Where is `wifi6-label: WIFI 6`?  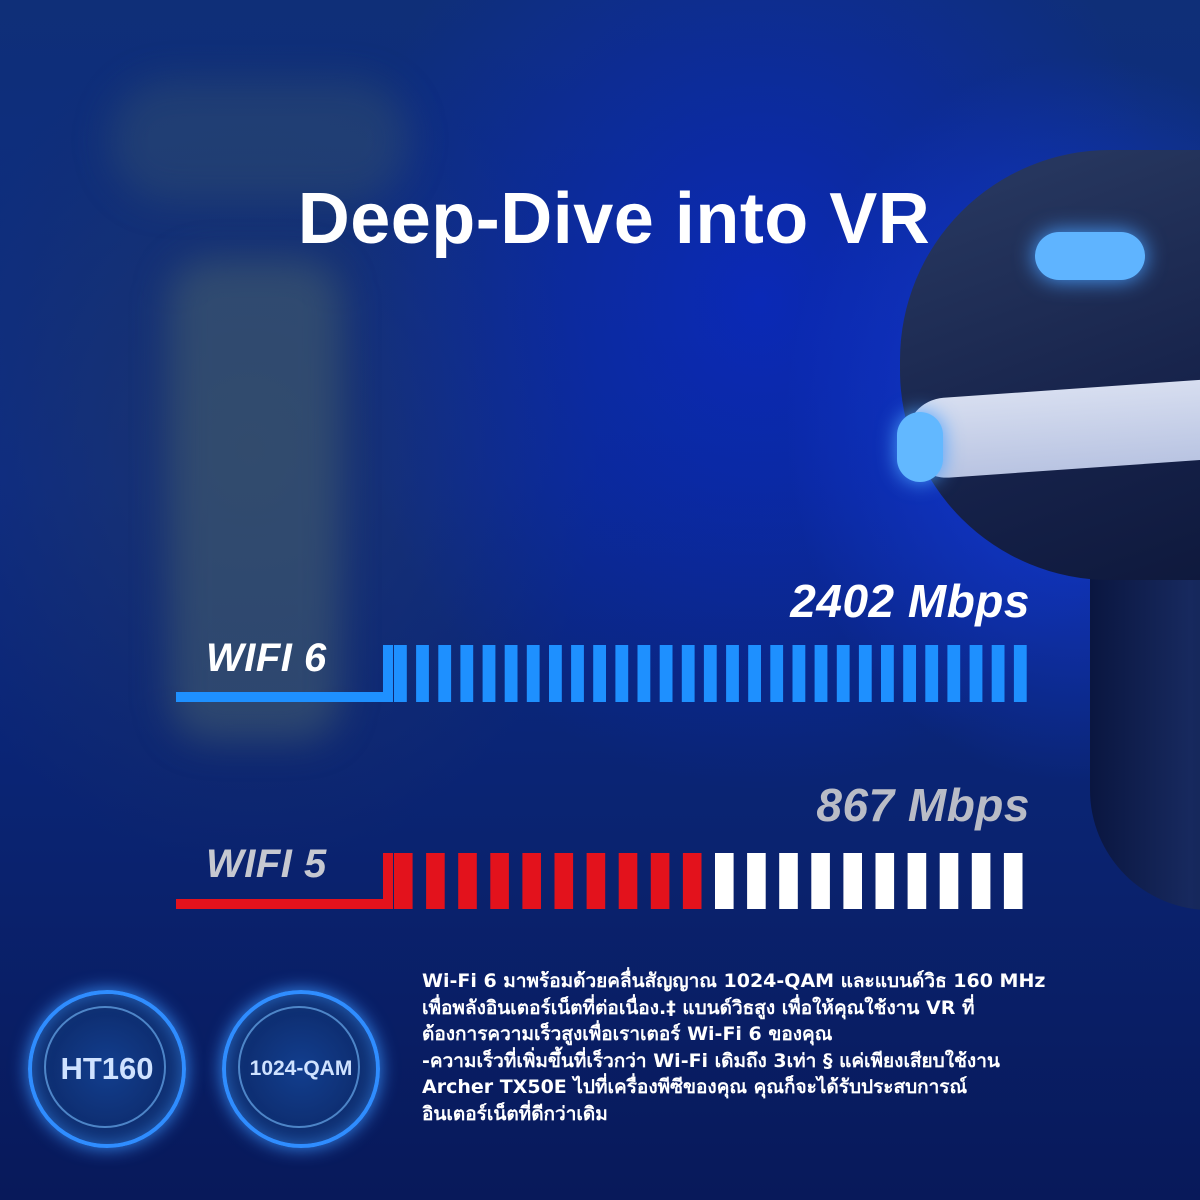 wifi6-label: WIFI 6 is located at coordinates (266, 658).